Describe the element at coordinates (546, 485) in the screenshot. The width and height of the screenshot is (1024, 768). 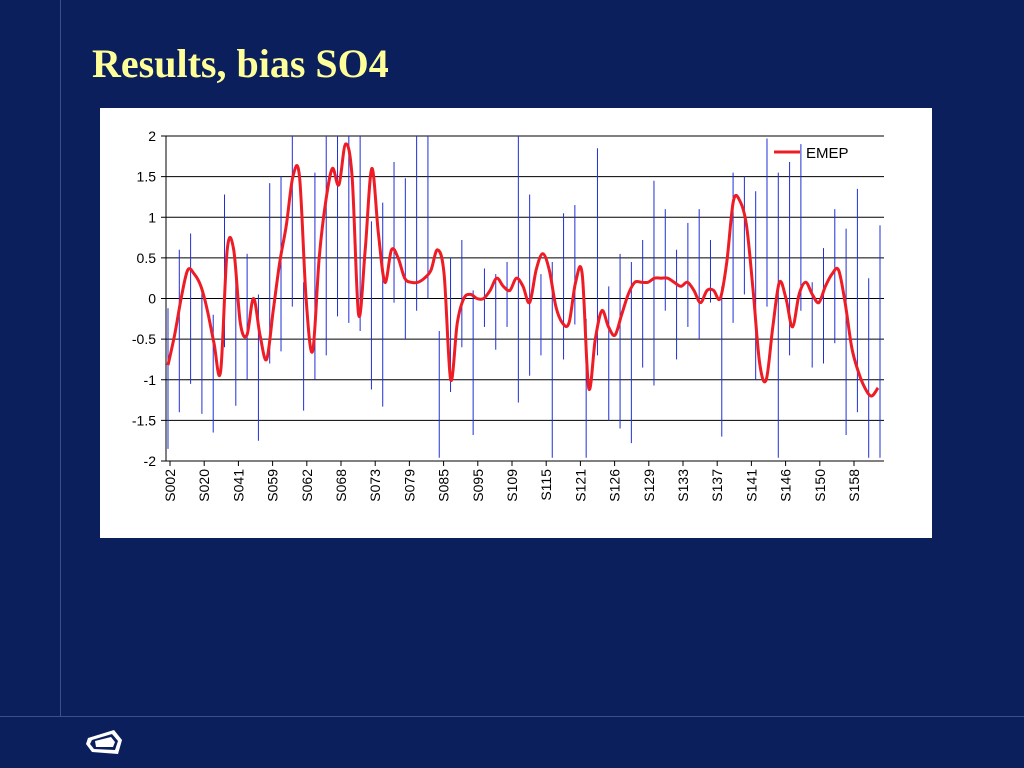
I see `x-tick-label: S115` at that location.